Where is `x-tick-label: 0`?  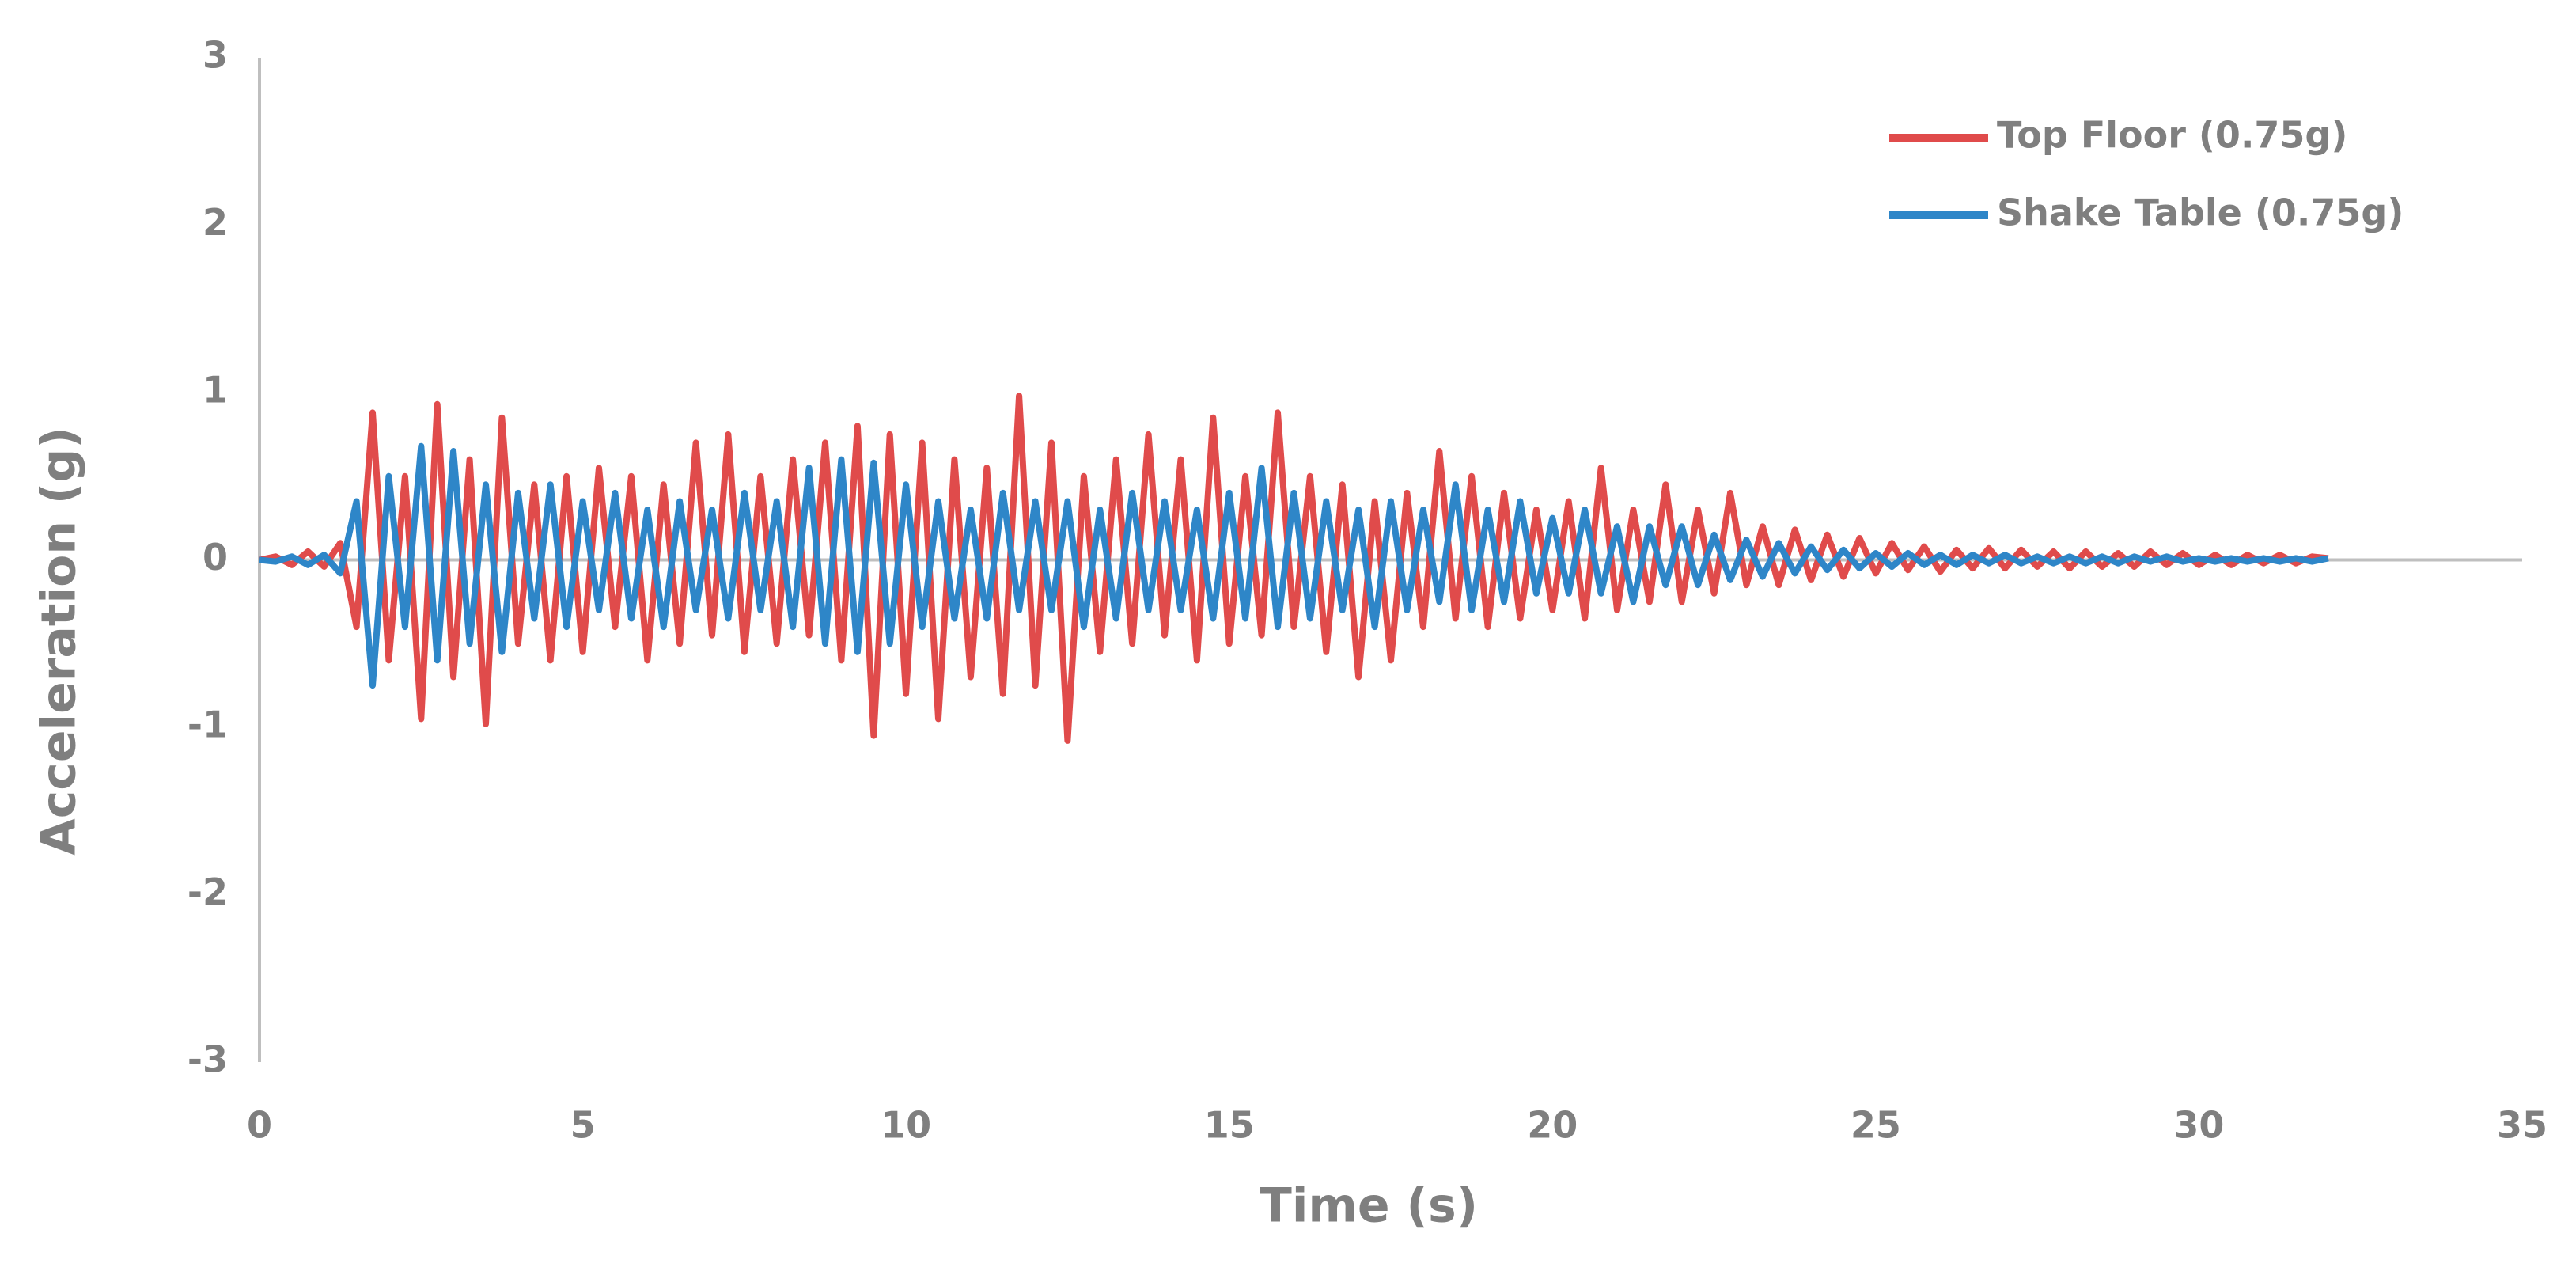
x-tick-label: 0 is located at coordinates (259, 1126).